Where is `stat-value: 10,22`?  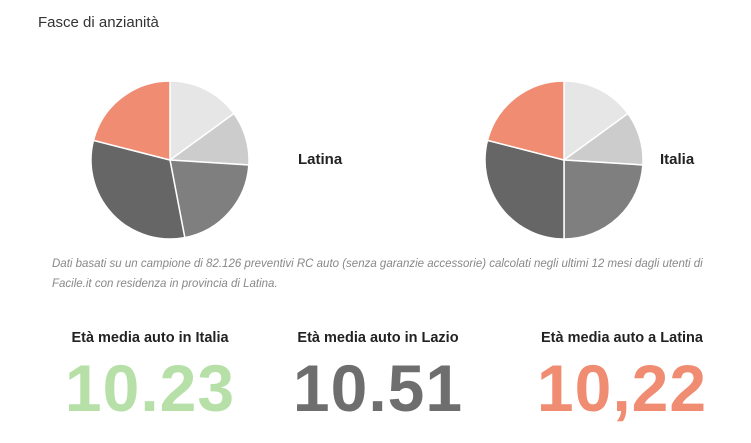
stat-value: 10,22 is located at coordinates (622, 388).